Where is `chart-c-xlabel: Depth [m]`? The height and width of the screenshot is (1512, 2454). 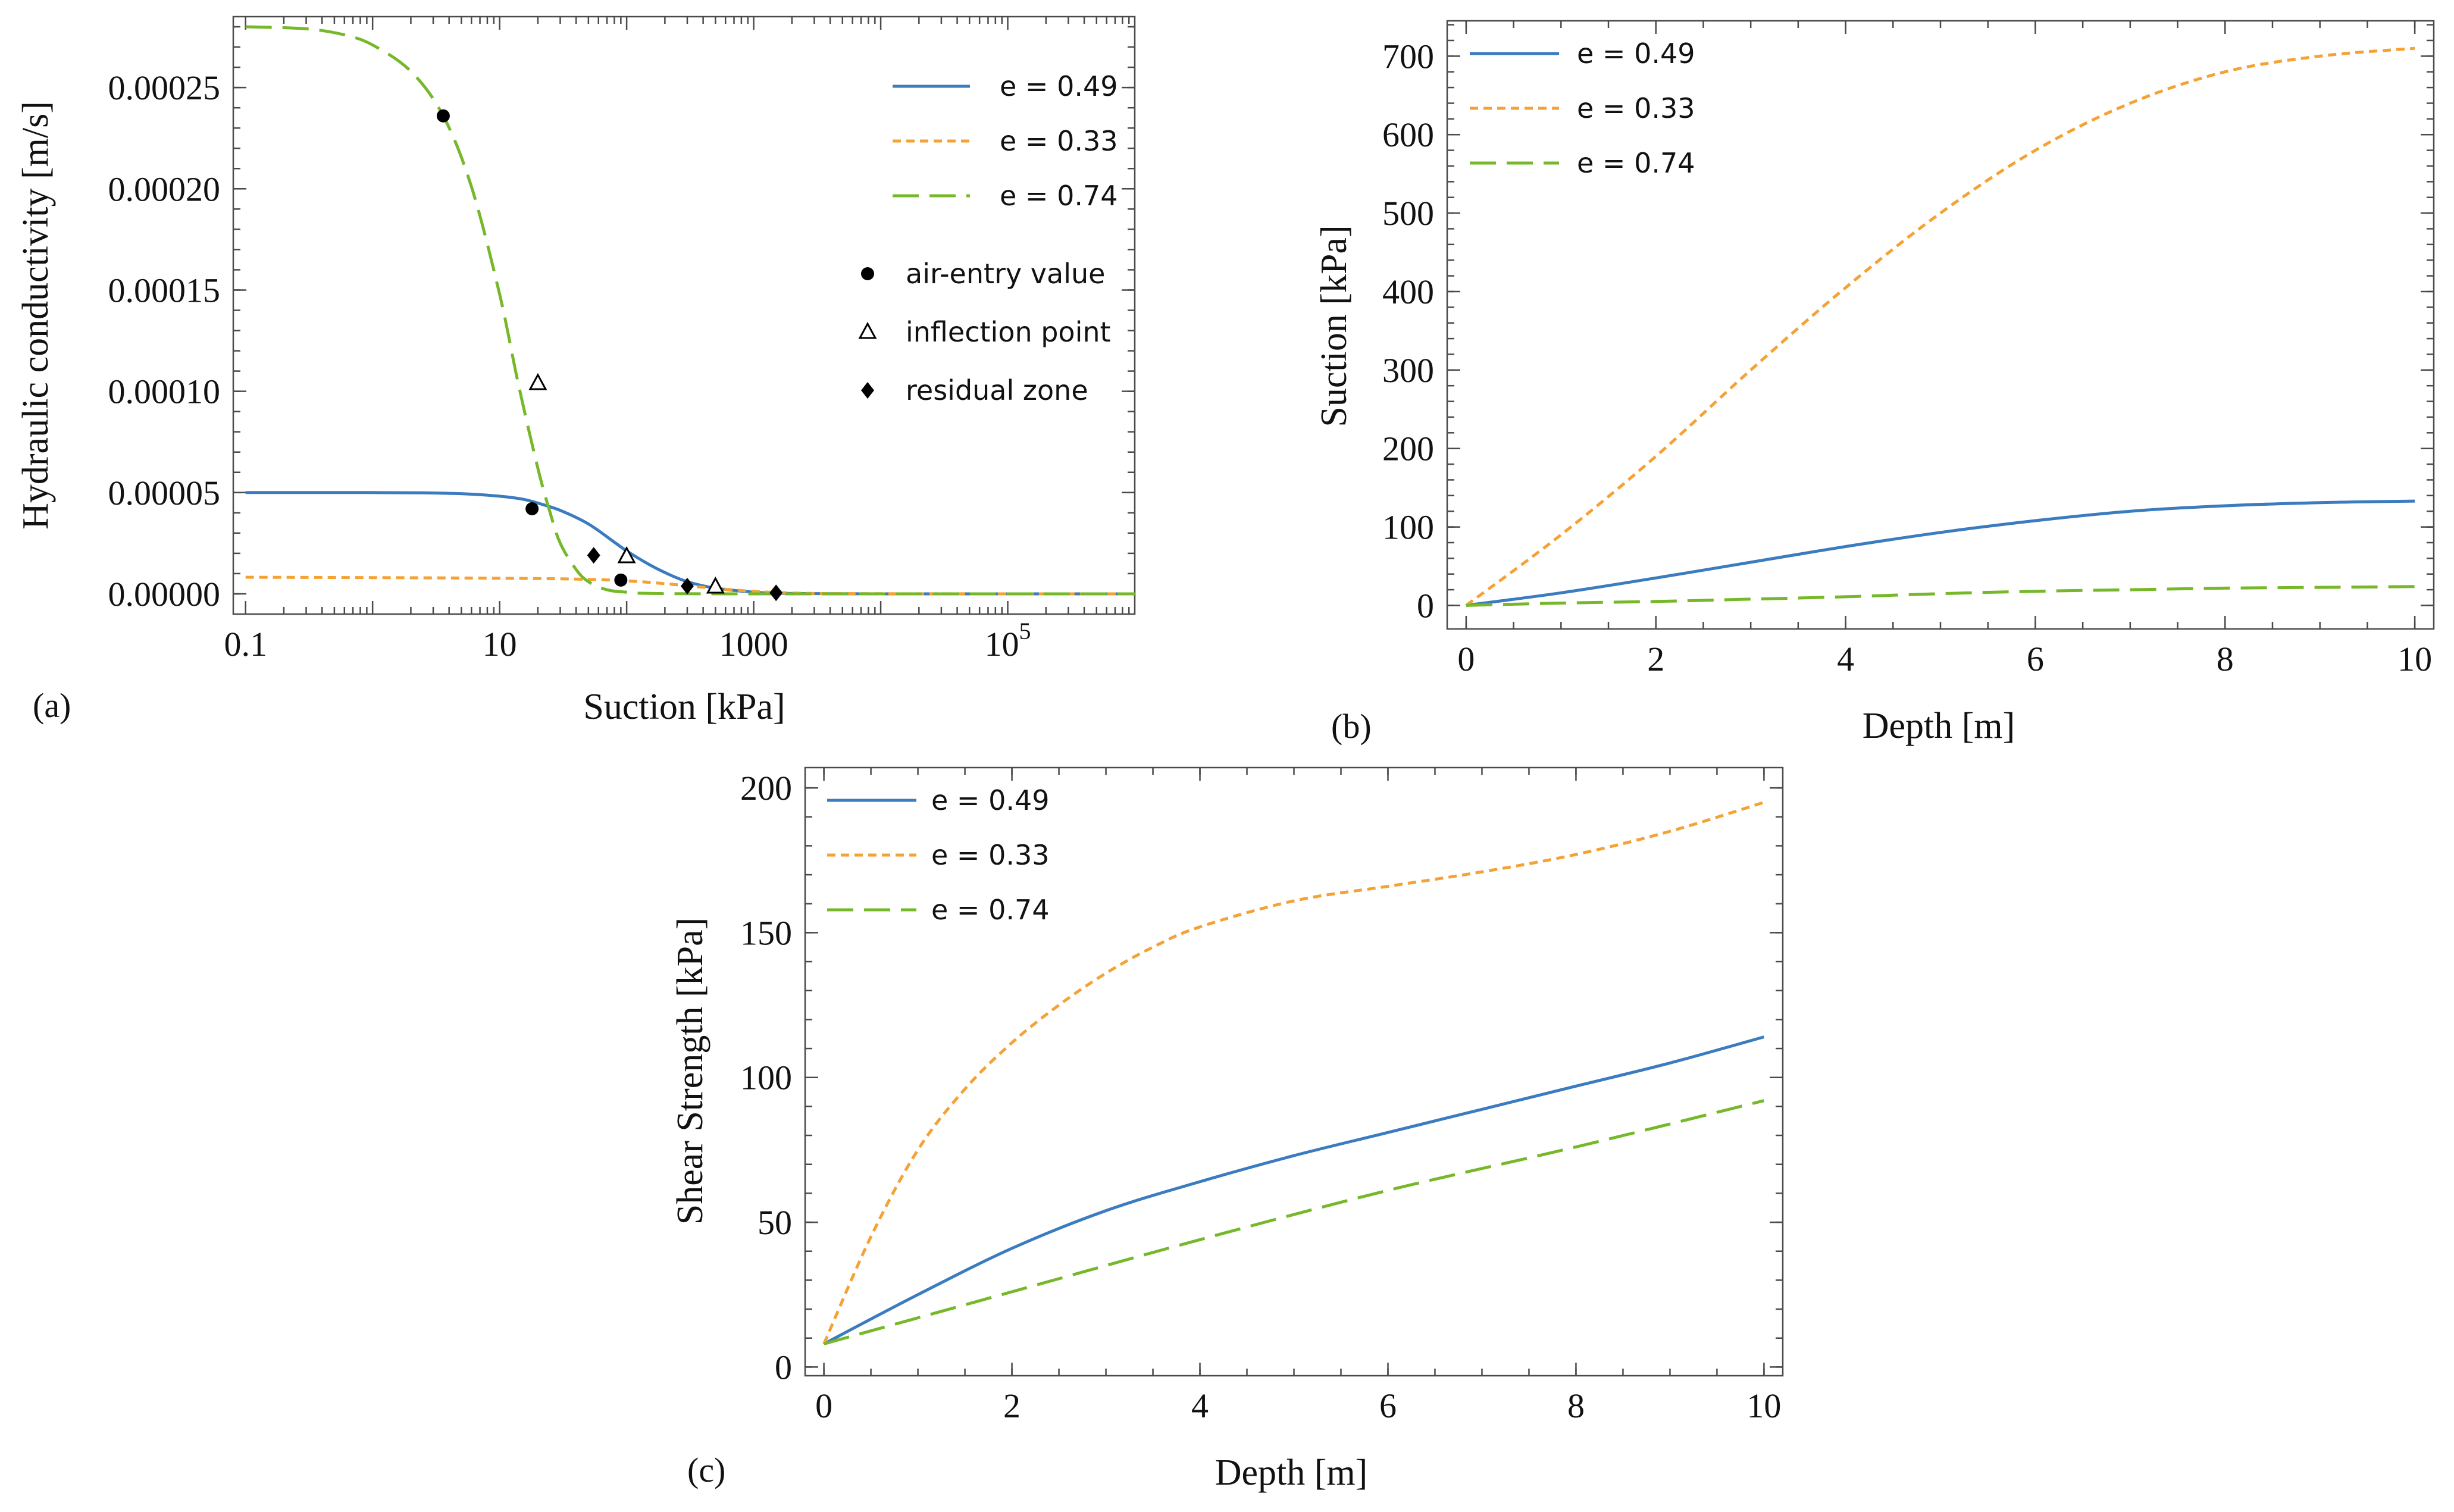 chart-c-xlabel: Depth [m] is located at coordinates (1292, 1472).